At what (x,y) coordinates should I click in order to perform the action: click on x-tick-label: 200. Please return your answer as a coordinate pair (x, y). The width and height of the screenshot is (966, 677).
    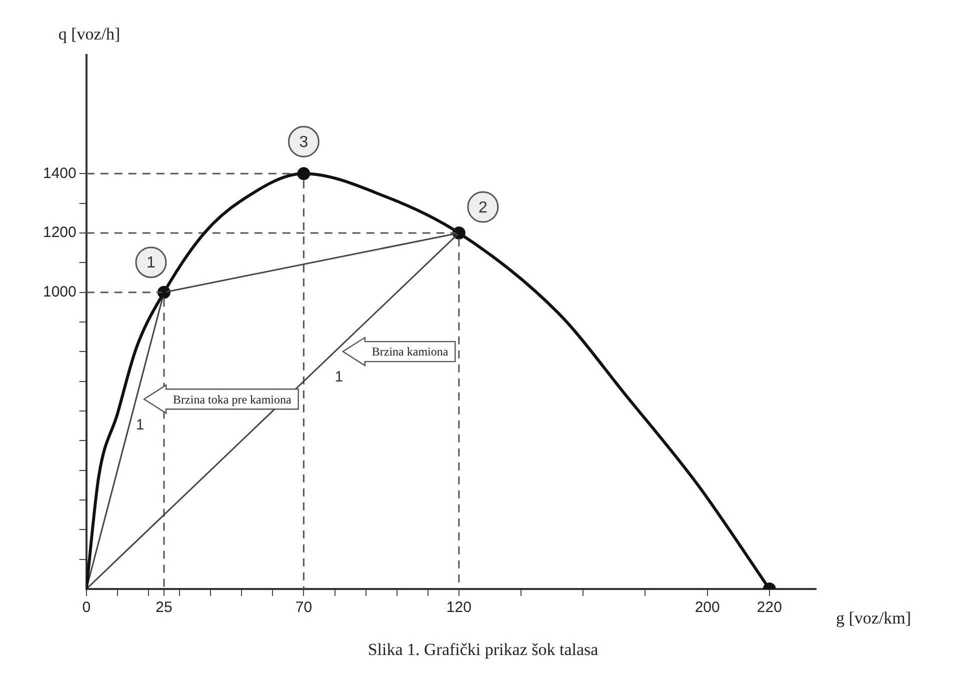
    Looking at the image, I should click on (707, 607).